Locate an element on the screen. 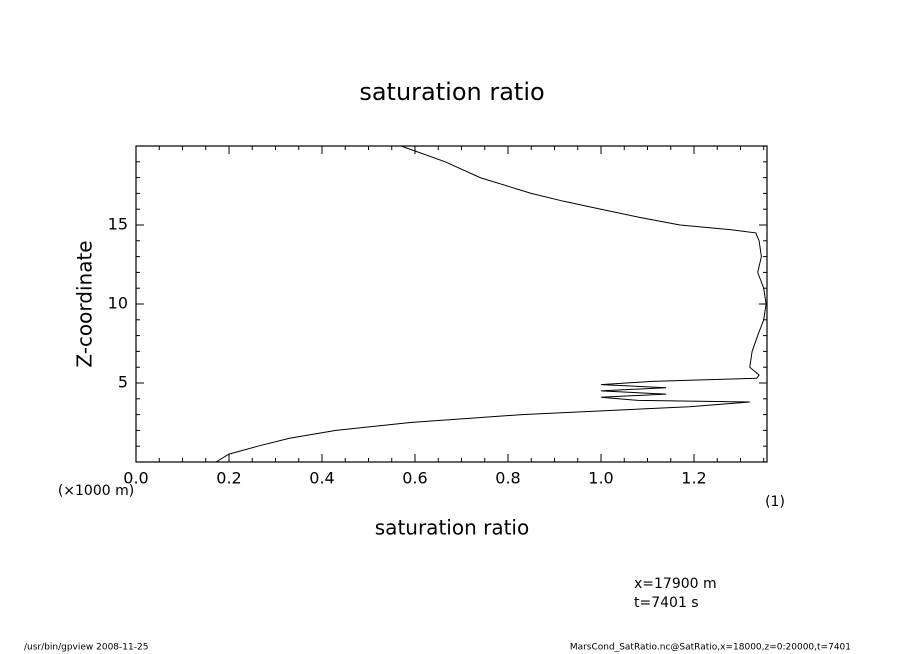  x-tick-label: 0.8 is located at coordinates (507, 478).